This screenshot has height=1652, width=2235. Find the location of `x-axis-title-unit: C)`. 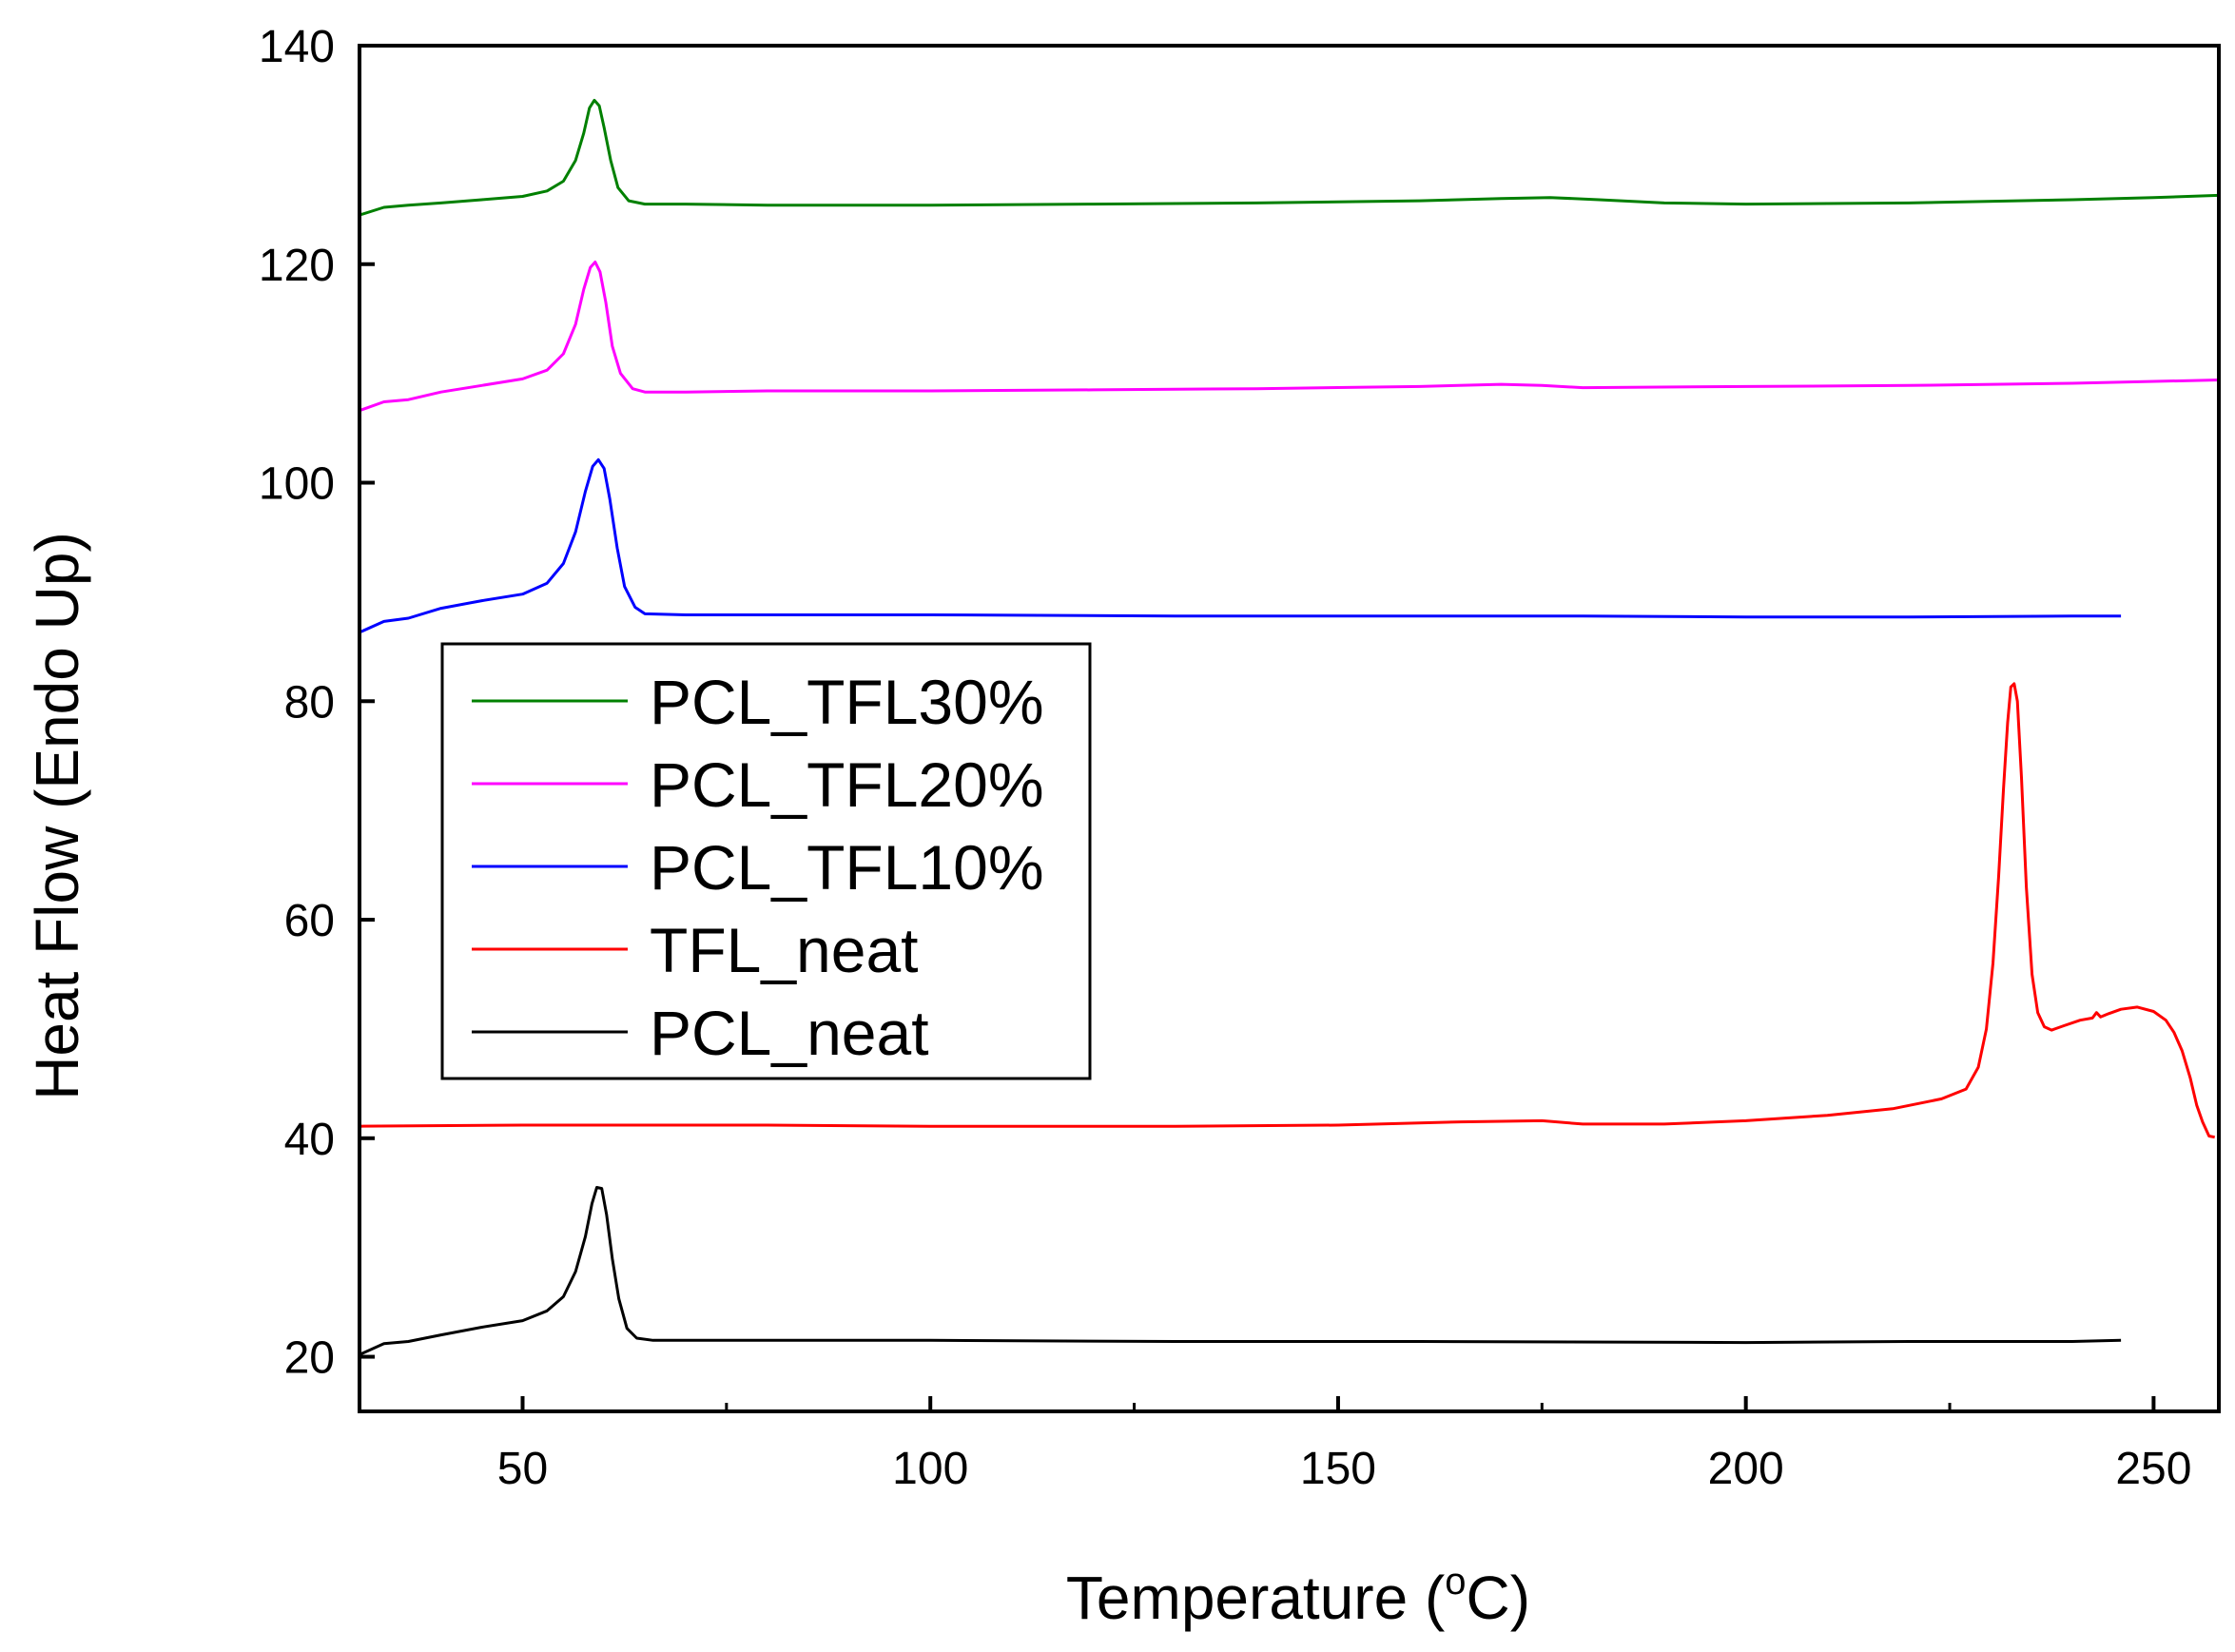

x-axis-title-unit: C) is located at coordinates (1499, 1598).